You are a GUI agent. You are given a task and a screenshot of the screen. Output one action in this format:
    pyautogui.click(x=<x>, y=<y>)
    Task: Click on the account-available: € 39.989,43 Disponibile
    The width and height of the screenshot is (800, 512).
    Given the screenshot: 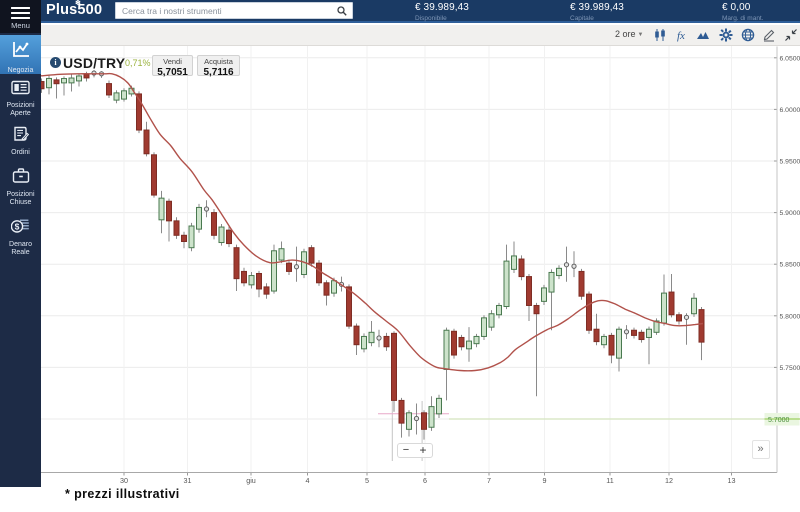 What is the action you would take?
    pyautogui.click(x=442, y=12)
    